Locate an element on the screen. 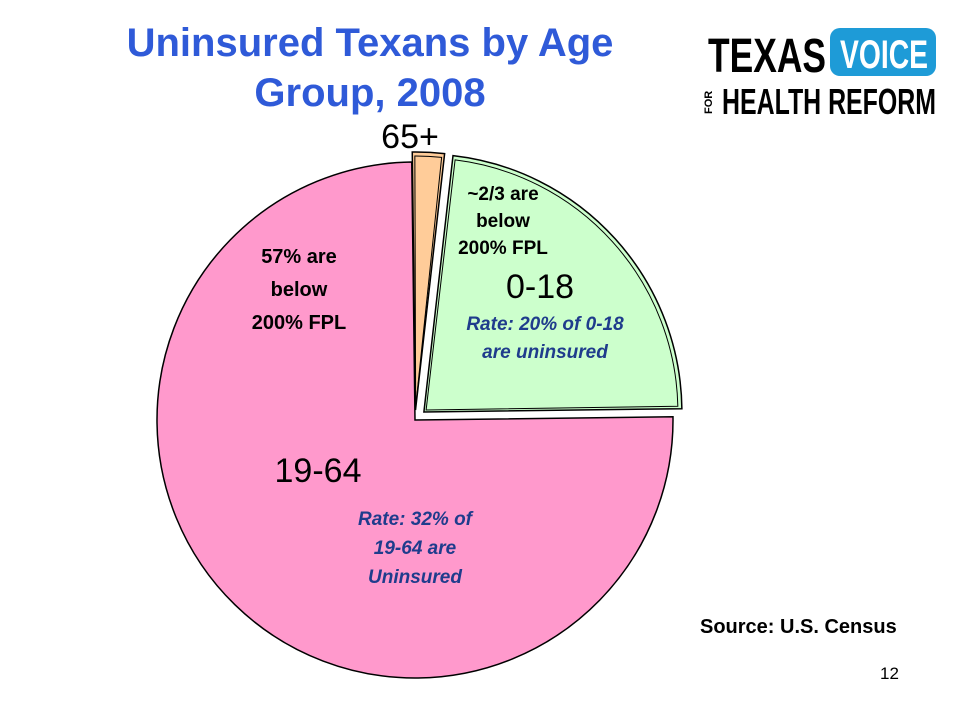  chart-title: Uninsured Texans by Age Group, 2008 is located at coordinates (370, 68).